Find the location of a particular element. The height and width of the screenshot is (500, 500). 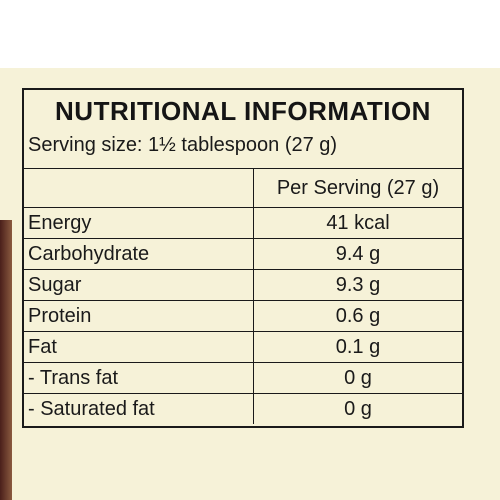

serving-size: Serving size: 1½ tablespoon (27 g) is located at coordinates (183, 145).